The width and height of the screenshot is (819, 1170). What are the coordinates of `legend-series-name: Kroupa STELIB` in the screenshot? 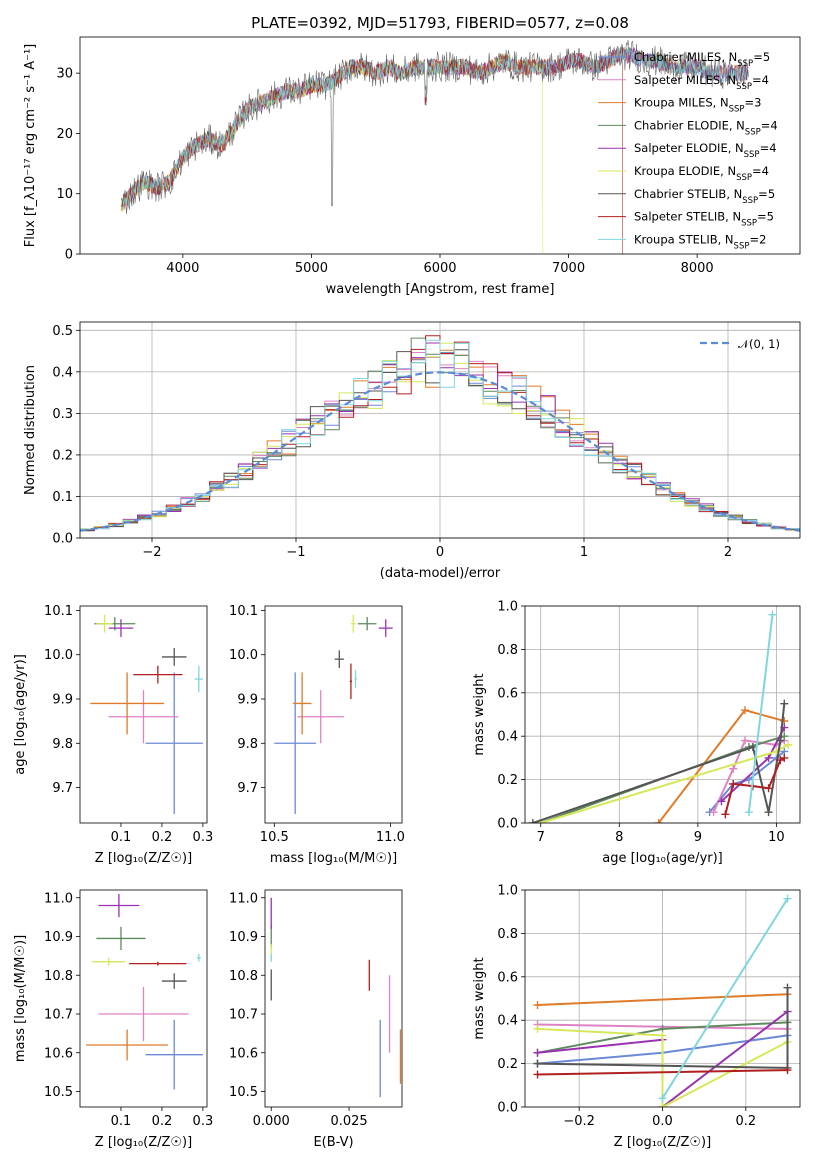 It's located at (676, 239).